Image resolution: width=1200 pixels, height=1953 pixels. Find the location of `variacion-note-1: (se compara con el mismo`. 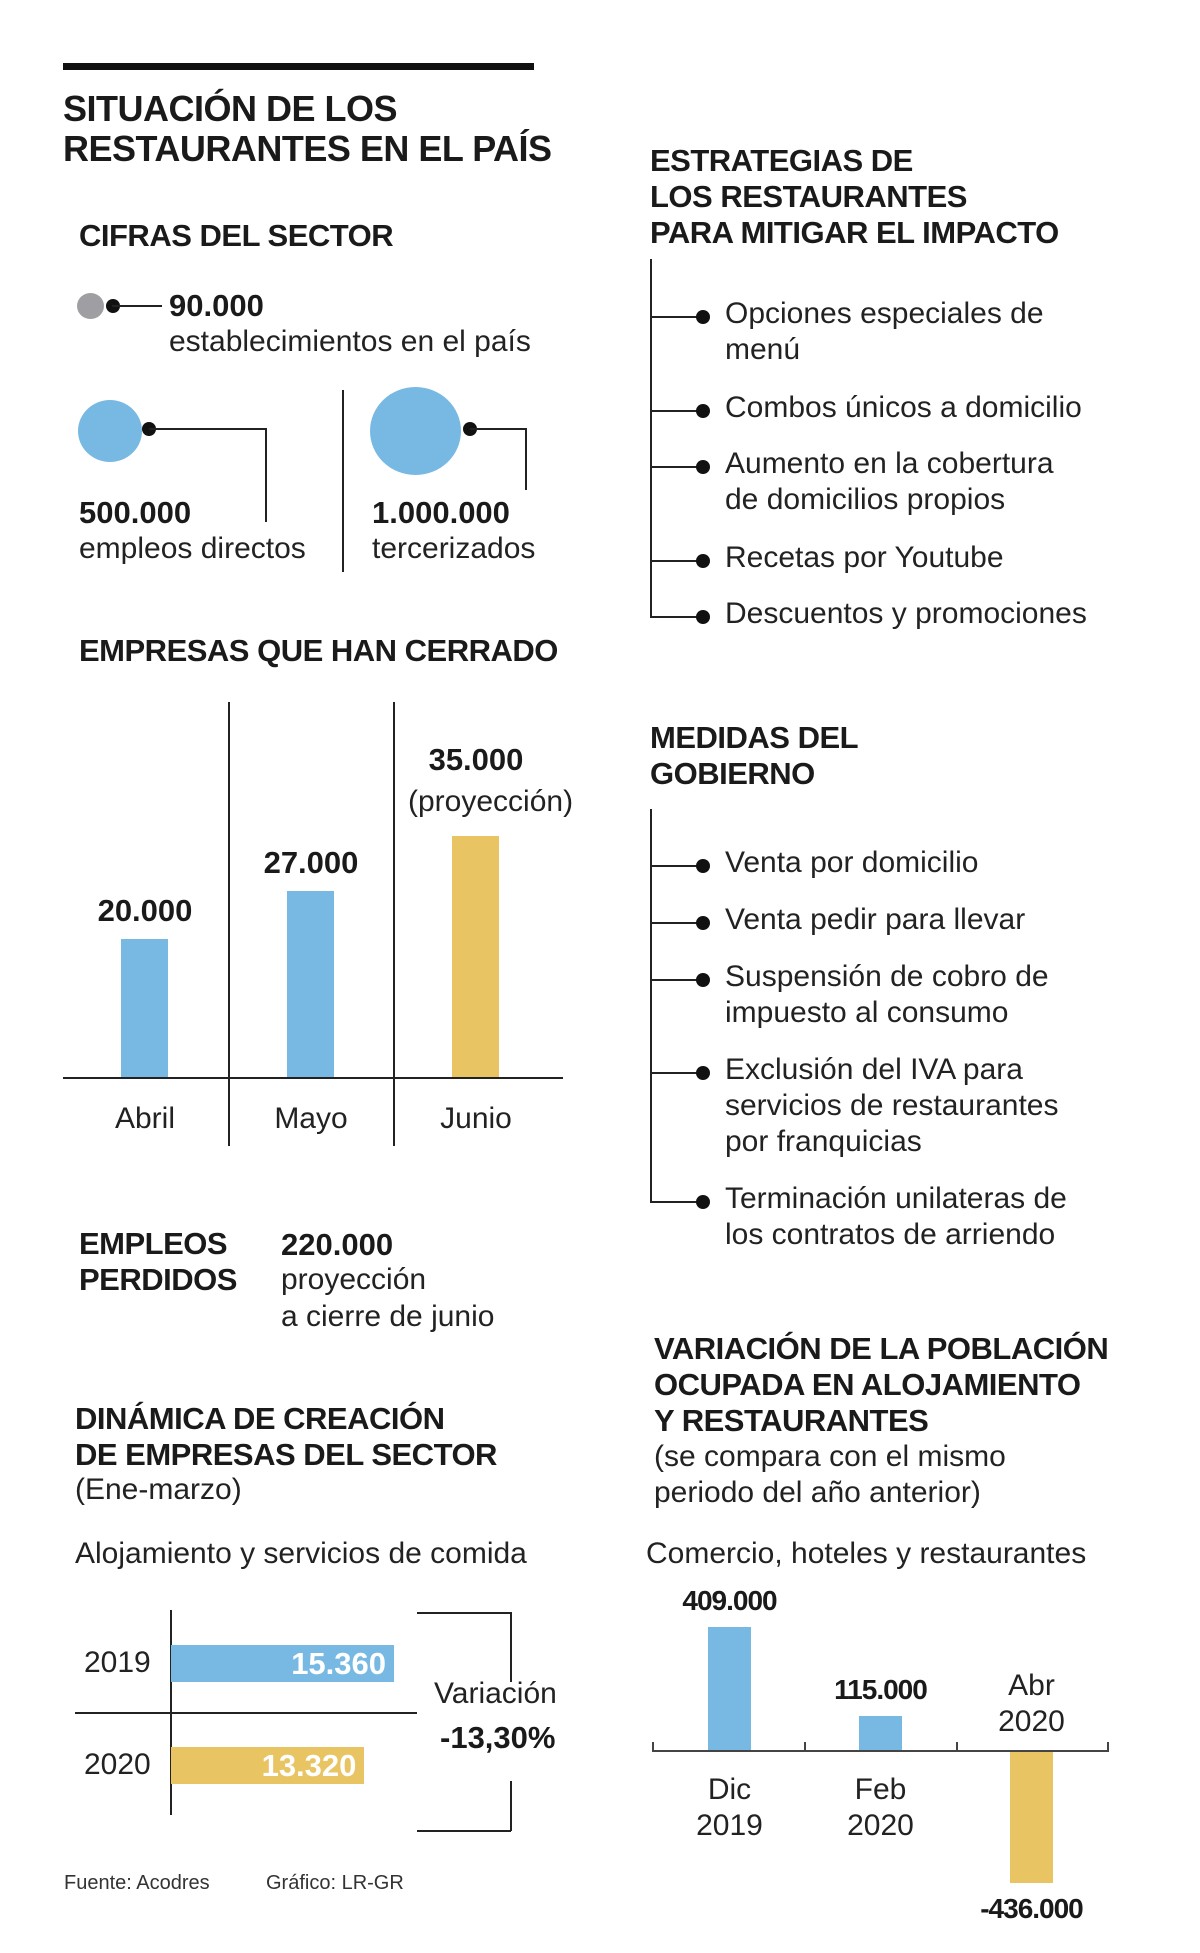

variacion-note-1: (se compara con el mismo is located at coordinates (830, 1456).